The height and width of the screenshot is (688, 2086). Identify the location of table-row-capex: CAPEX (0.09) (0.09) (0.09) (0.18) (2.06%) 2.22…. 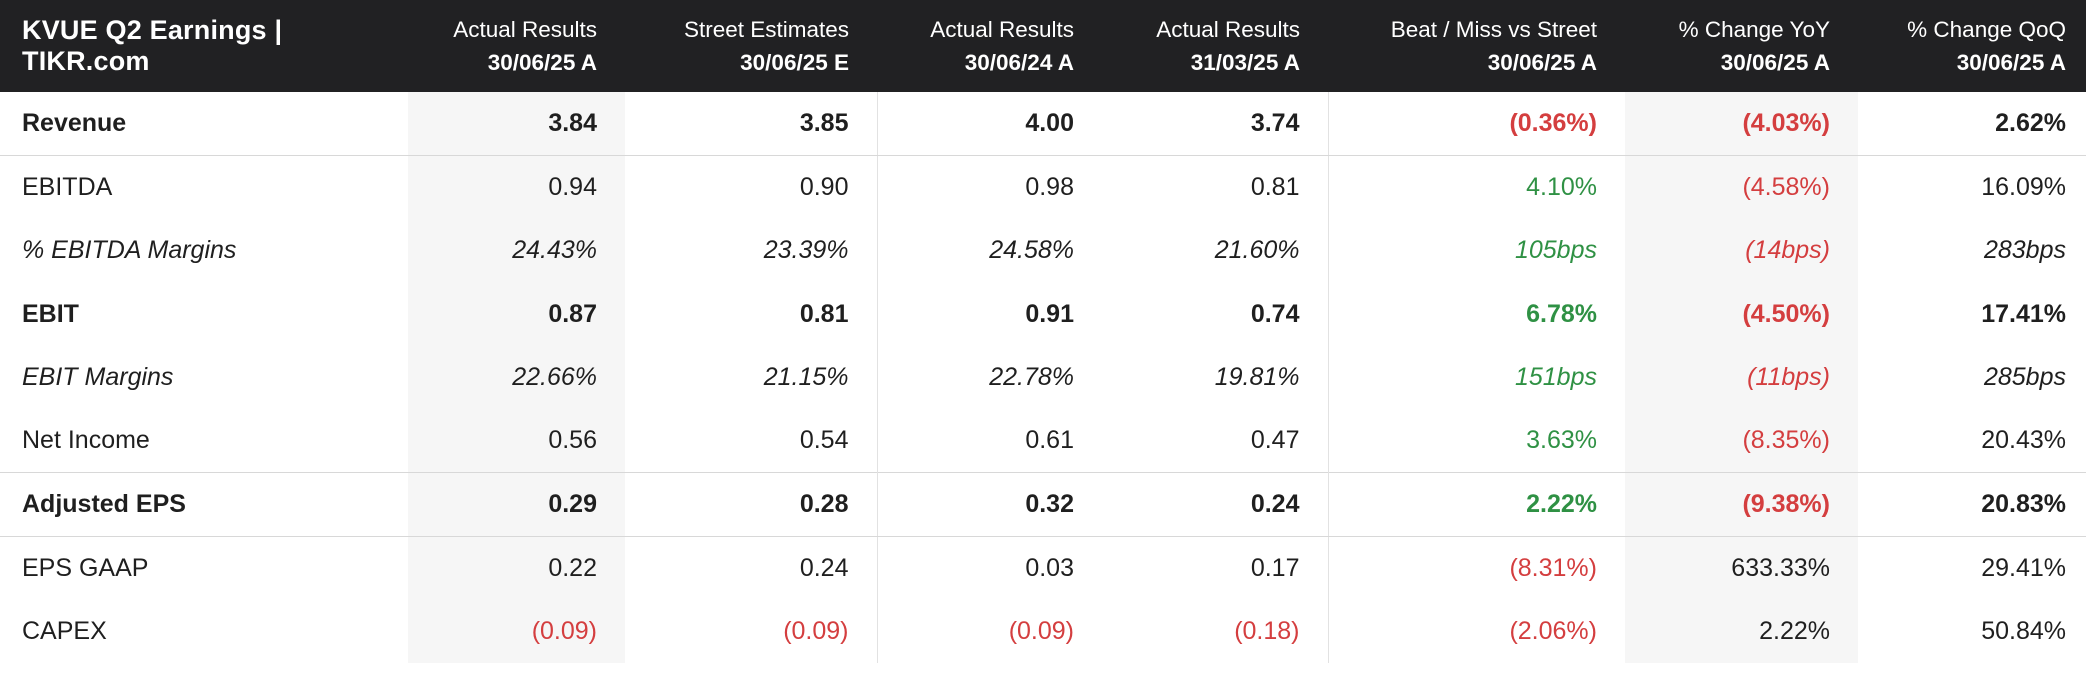
(1043, 631).